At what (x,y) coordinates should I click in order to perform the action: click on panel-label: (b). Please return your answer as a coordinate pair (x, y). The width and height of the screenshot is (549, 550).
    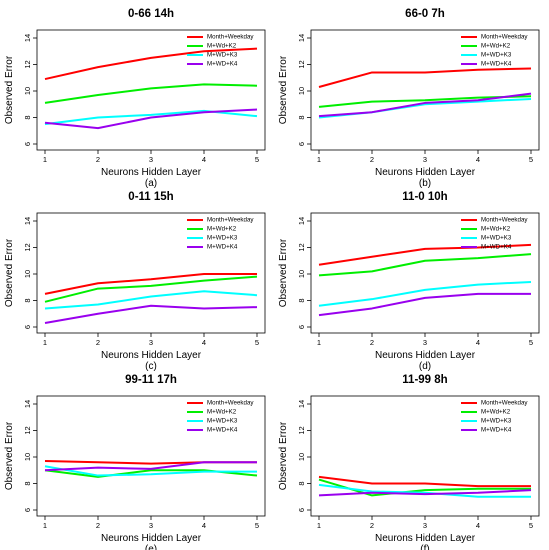
    Looking at the image, I should click on (425, 183).